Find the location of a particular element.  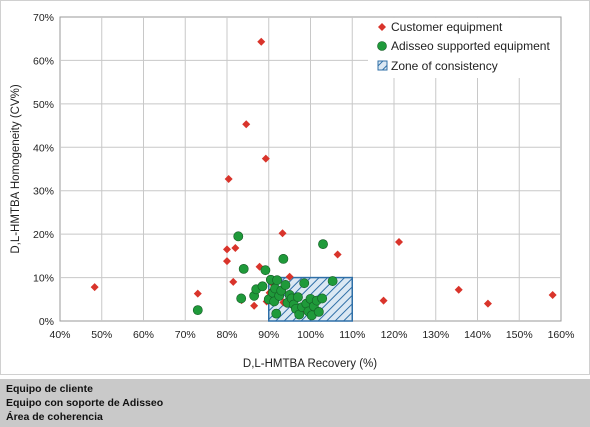

x-tick-label: 50% is located at coordinates (101, 335).